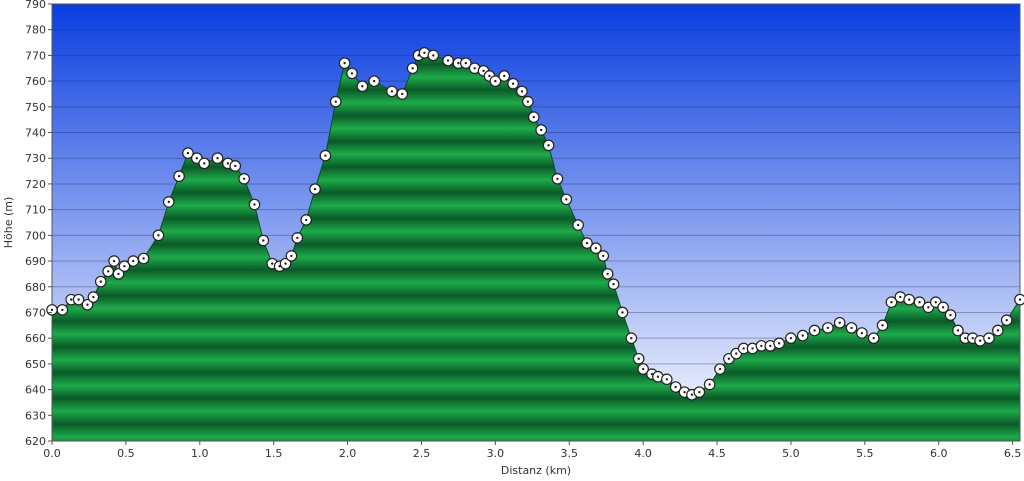 The height and width of the screenshot is (481, 1024). Describe the element at coordinates (35, 210) in the screenshot. I see `y-tick-label: 710` at that location.